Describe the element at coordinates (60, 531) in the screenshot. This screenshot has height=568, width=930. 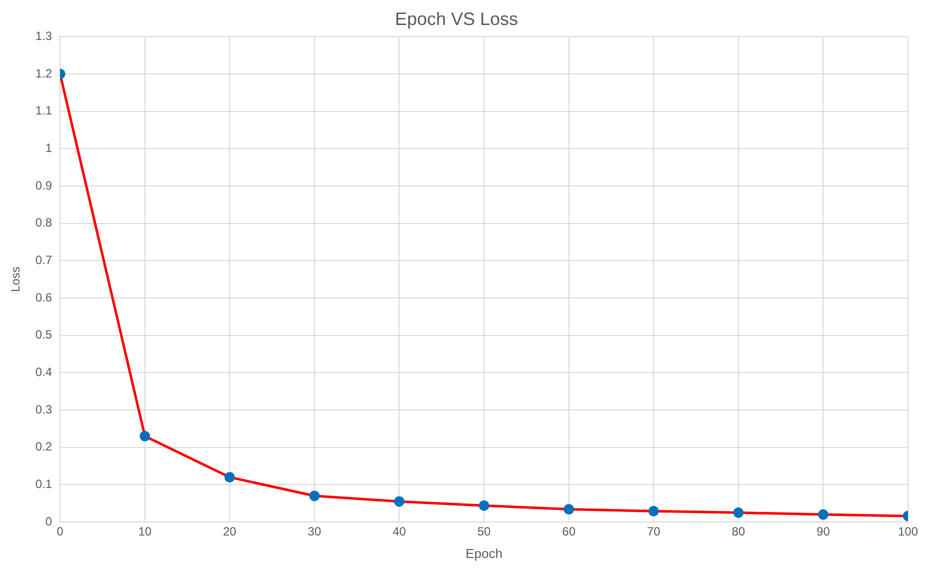
I see `x-tick-label: 0` at that location.